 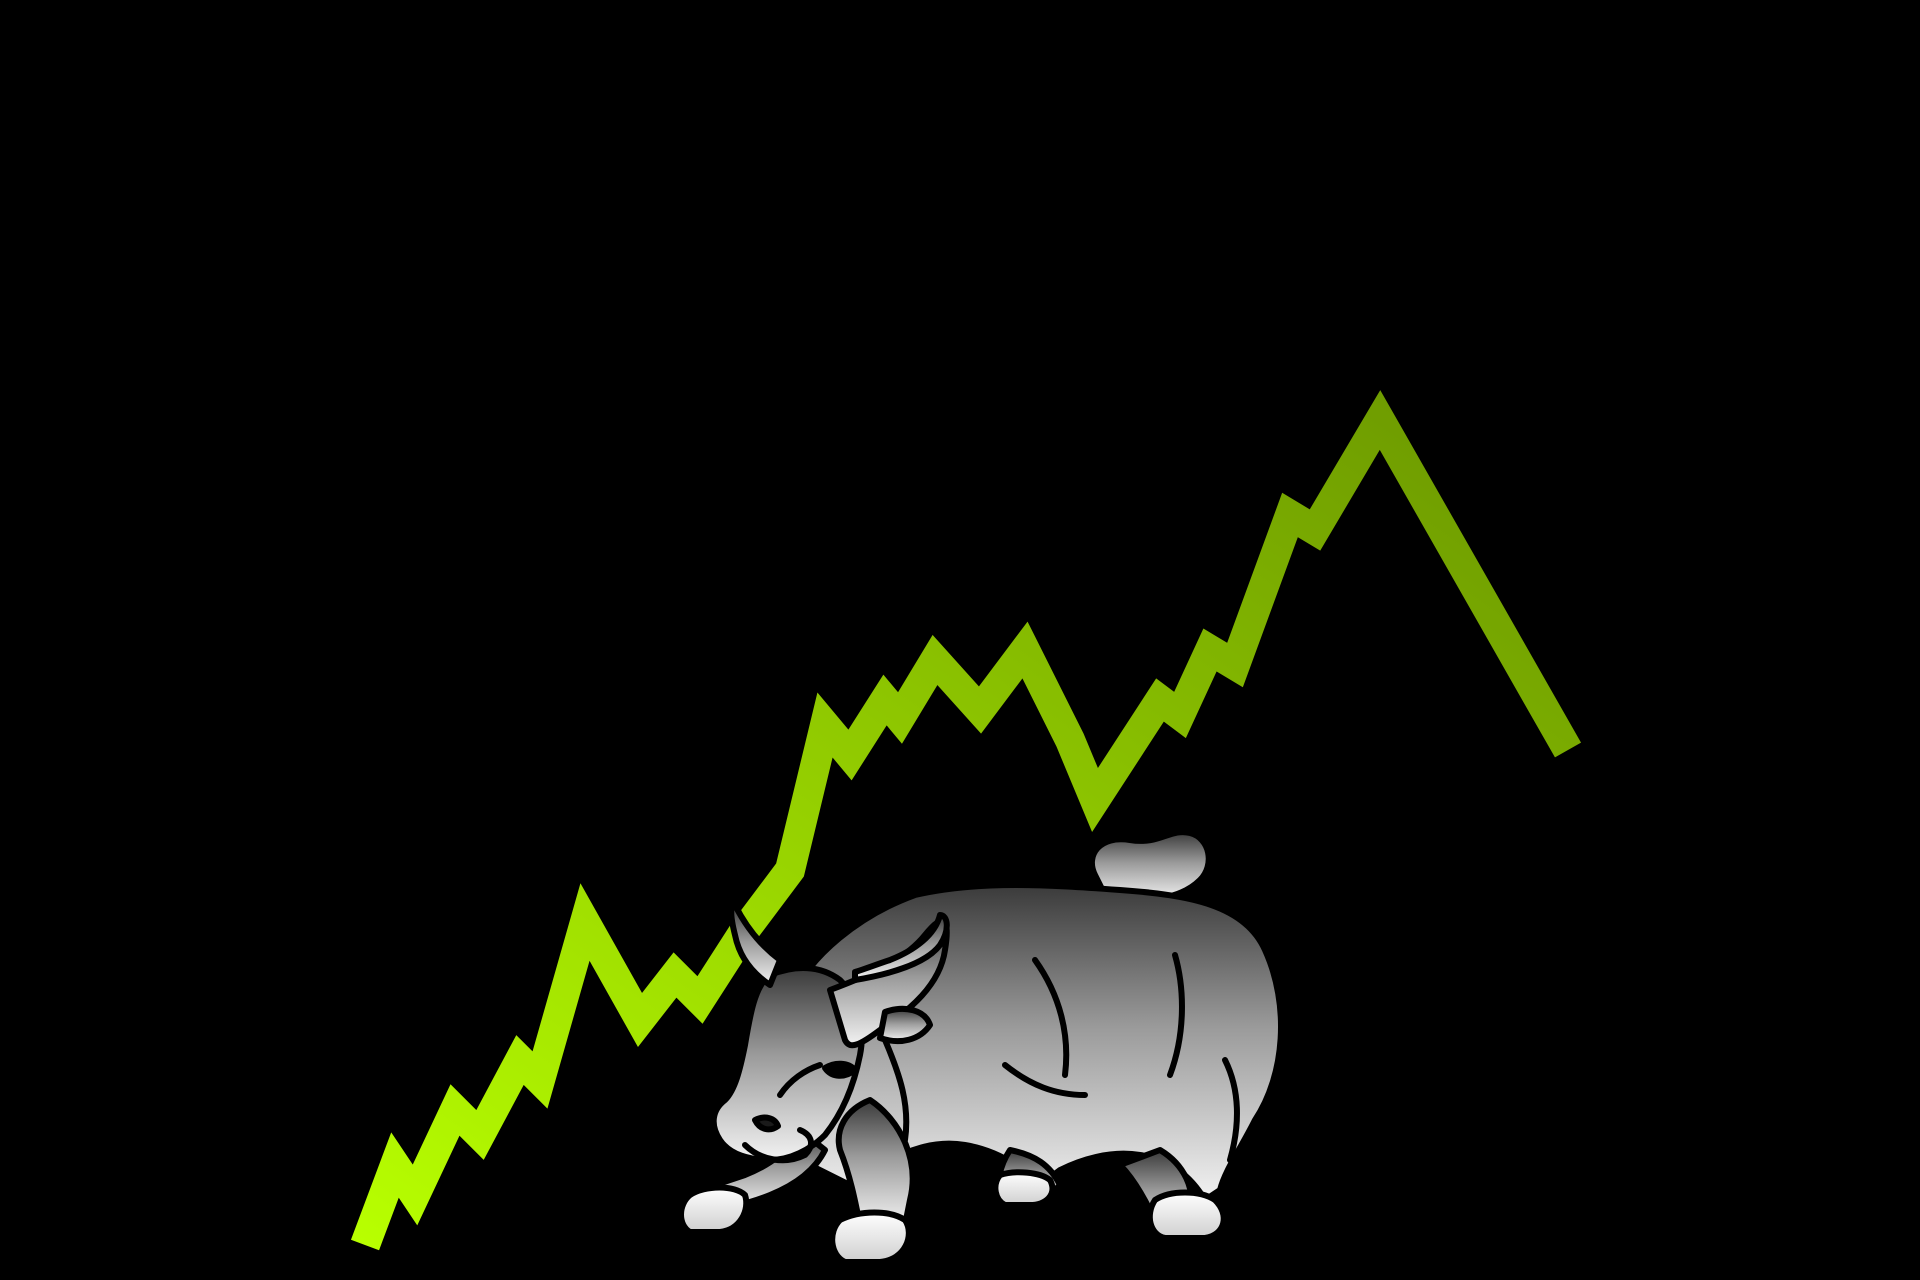 What do you see at coordinates (875, 1162) in the screenshot?
I see `bull-front-leg` at bounding box center [875, 1162].